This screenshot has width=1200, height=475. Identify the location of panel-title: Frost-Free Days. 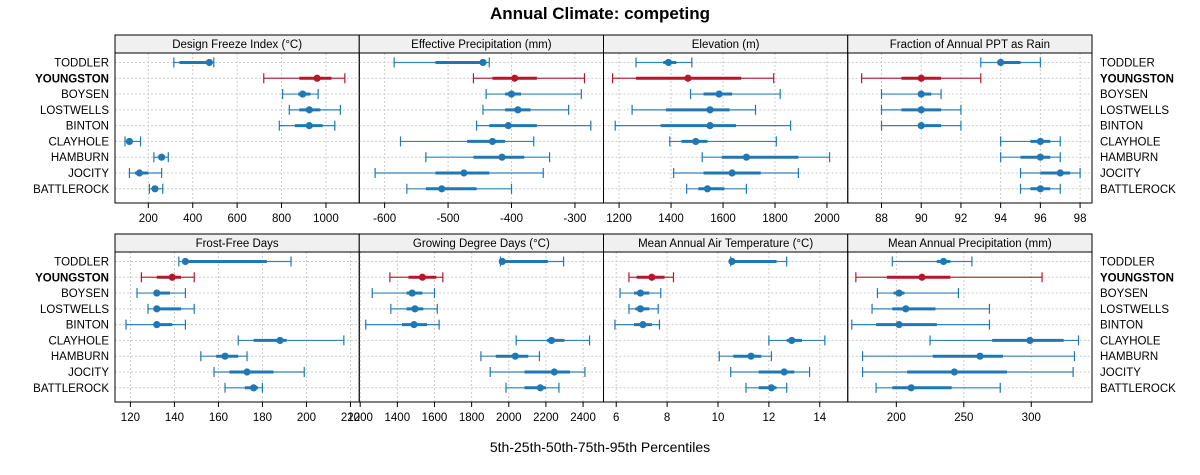
(237, 244).